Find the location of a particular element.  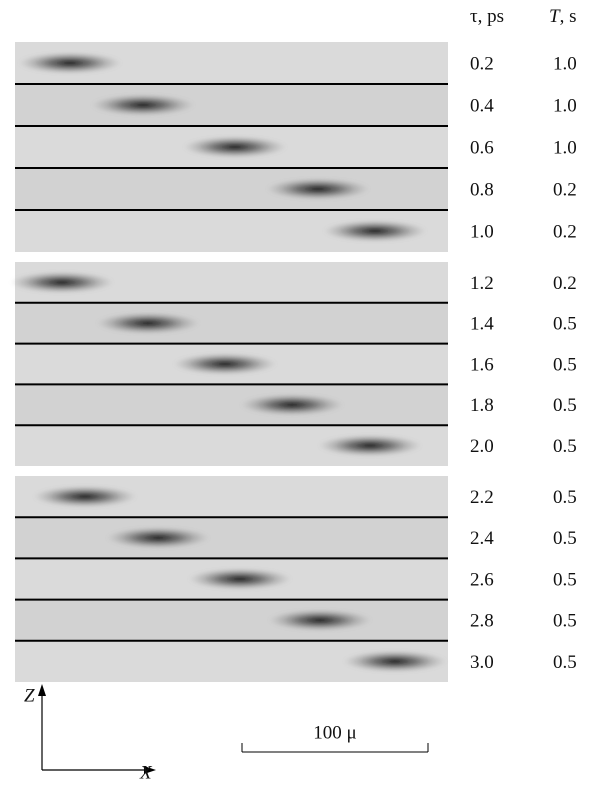

tau-value: 2.4 is located at coordinates (482, 538).